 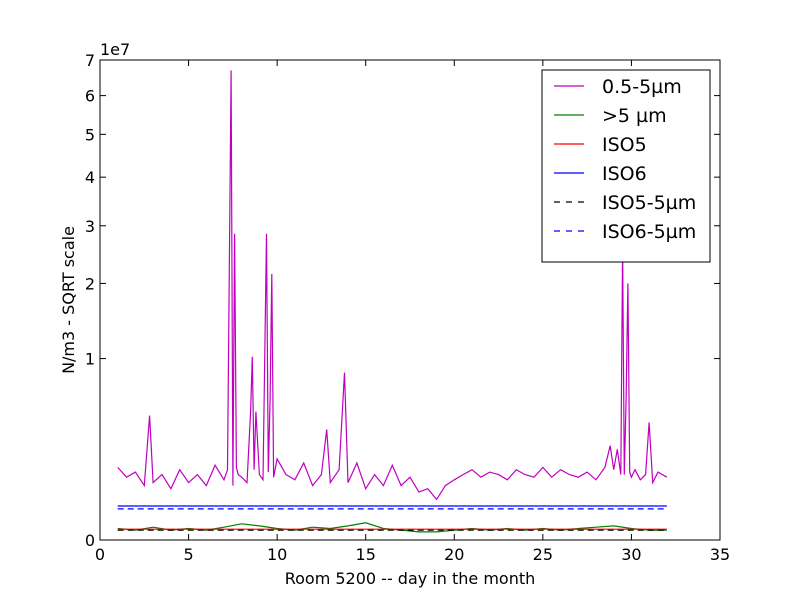 I want to click on y-offset-text: 1e7, so click(x=115, y=49).